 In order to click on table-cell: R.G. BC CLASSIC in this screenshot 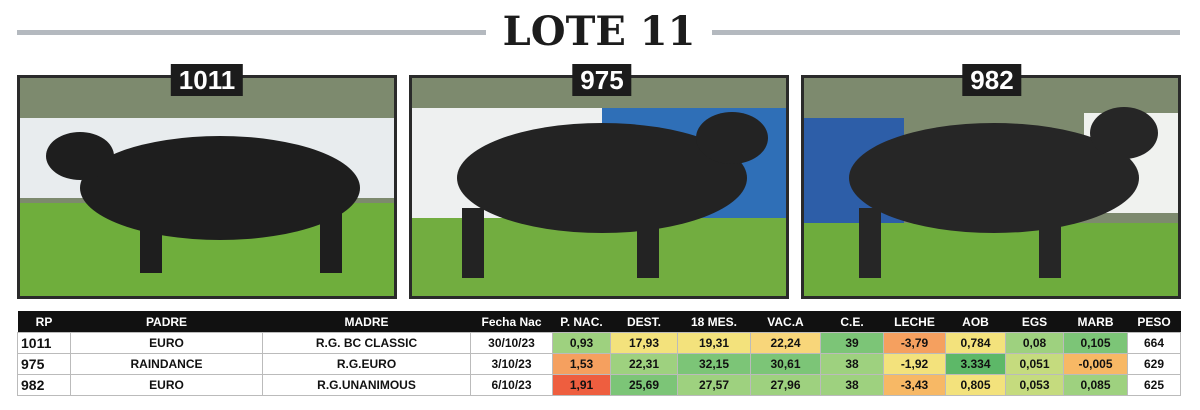, I will do `click(366, 343)`.